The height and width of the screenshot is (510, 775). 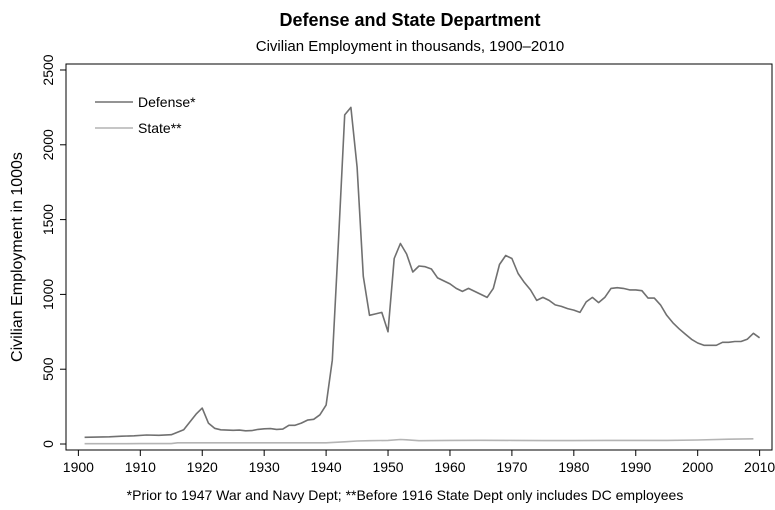 What do you see at coordinates (48, 294) in the screenshot?
I see `y-tick-label: 1000` at bounding box center [48, 294].